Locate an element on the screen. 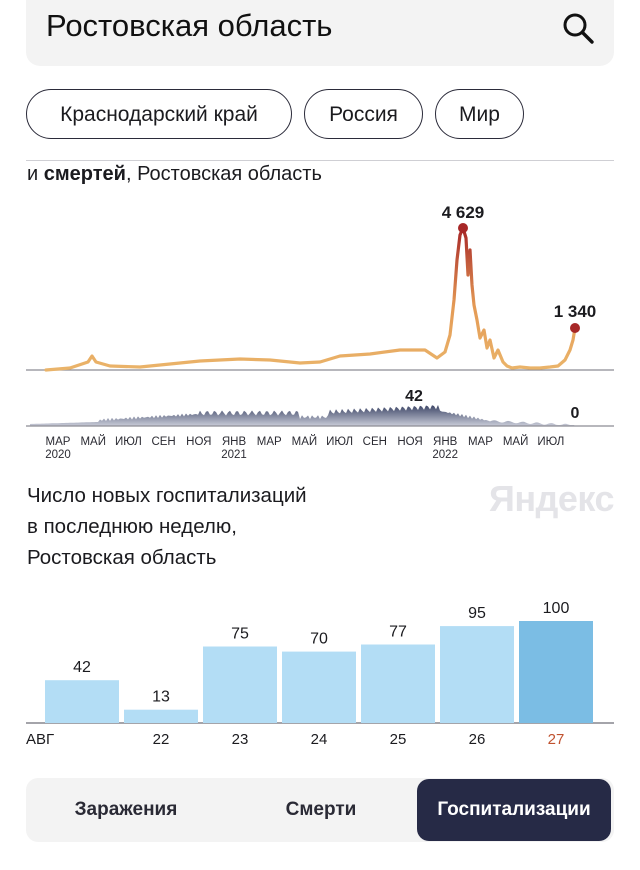 This screenshot has width=640, height=870. axis-year-label: 2022 is located at coordinates (445, 455).